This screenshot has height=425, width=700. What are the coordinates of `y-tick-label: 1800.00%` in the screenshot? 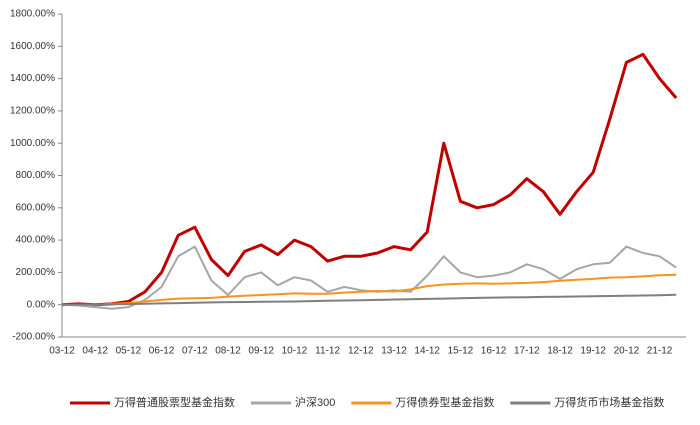 It's located at (32, 14).